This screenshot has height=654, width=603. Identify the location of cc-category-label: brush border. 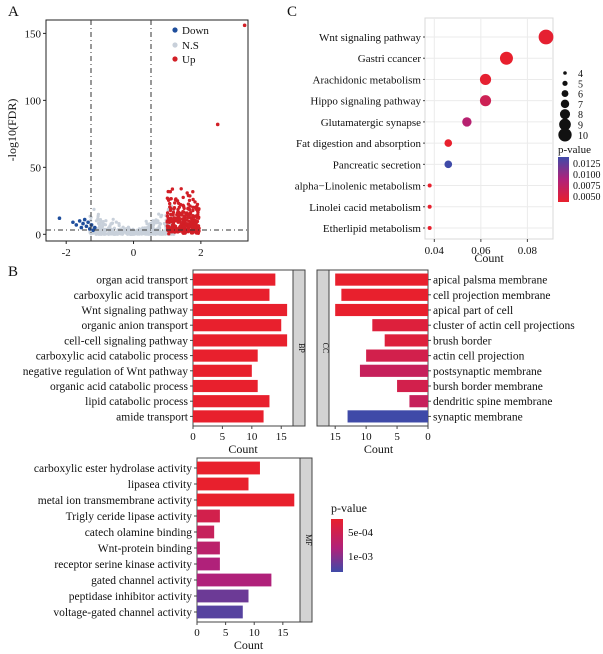
(462, 341).